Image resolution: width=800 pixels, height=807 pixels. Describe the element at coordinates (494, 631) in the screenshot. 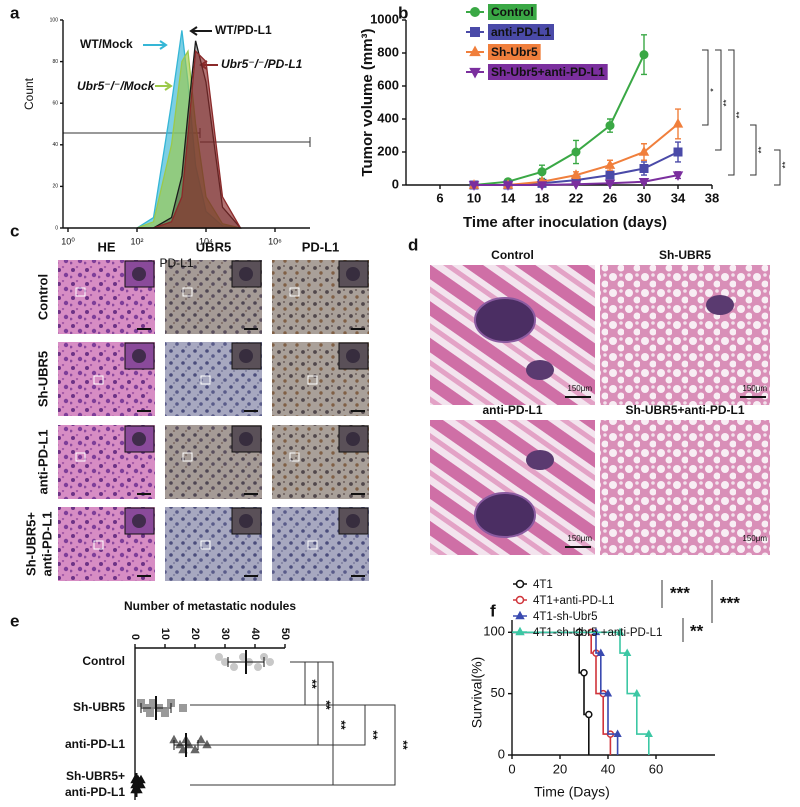

I see `y-tick-label: 100` at that location.